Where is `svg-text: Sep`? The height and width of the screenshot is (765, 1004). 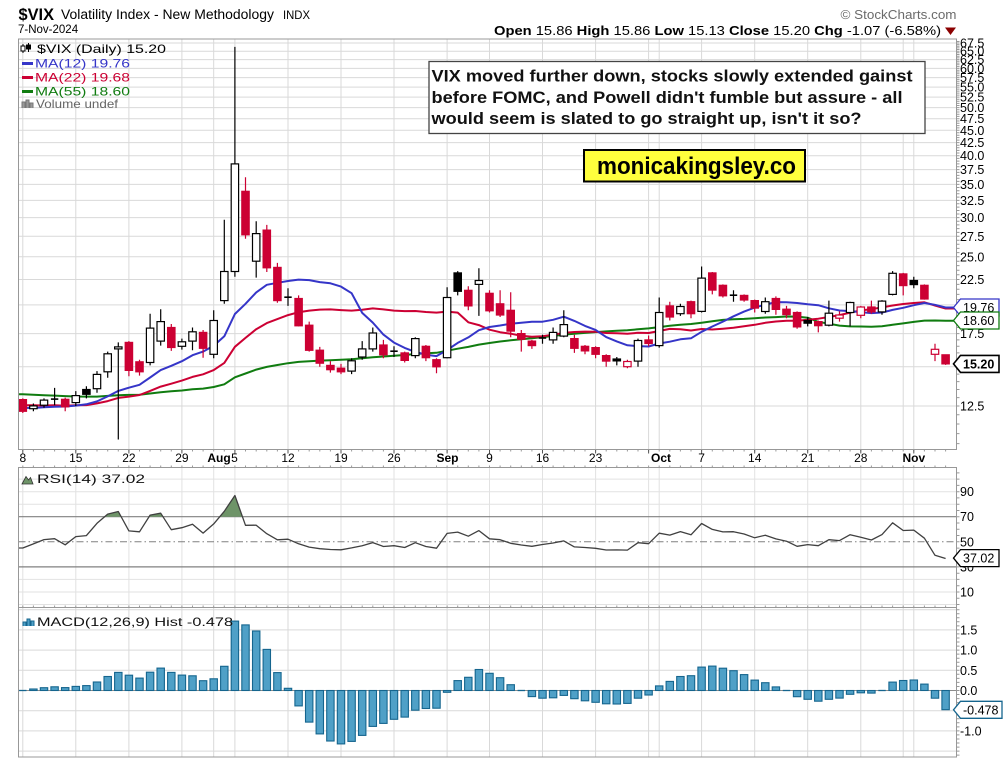 svg-text: Sep is located at coordinates (447, 458).